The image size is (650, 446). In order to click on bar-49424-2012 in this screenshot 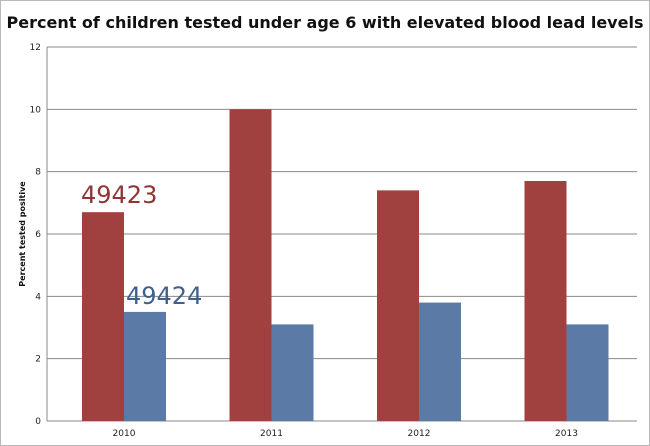, I will do `click(440, 361)`.